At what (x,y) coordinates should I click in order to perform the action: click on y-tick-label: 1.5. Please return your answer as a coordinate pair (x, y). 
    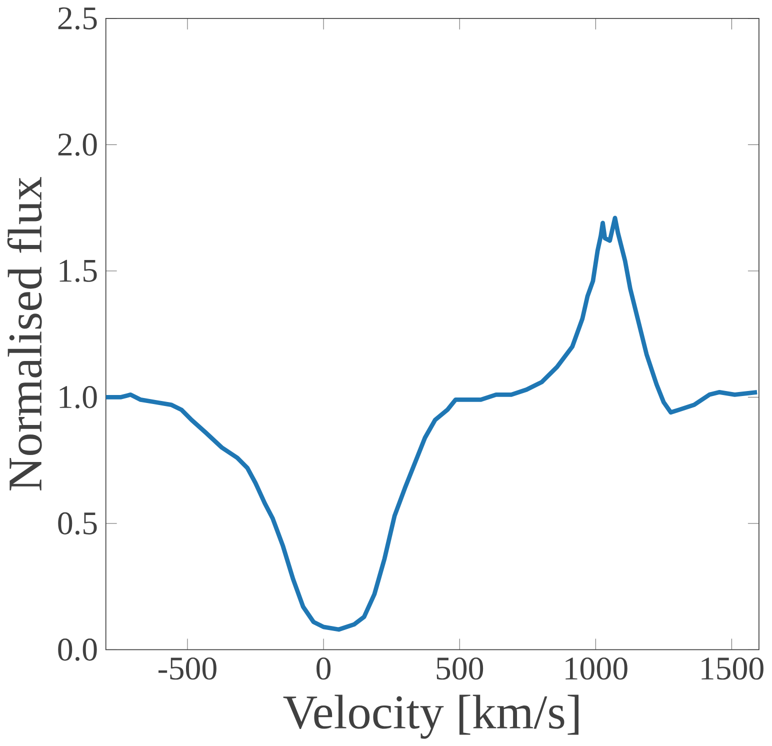
    Looking at the image, I should click on (78, 271).